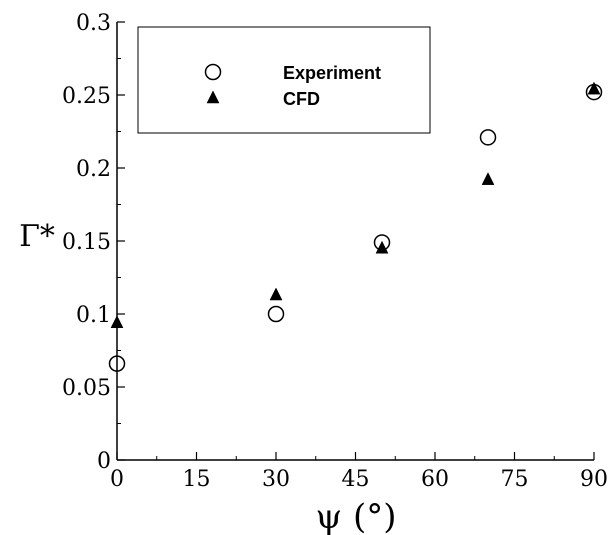  What do you see at coordinates (515, 479) in the screenshot?
I see `x-tick-label: 75` at bounding box center [515, 479].